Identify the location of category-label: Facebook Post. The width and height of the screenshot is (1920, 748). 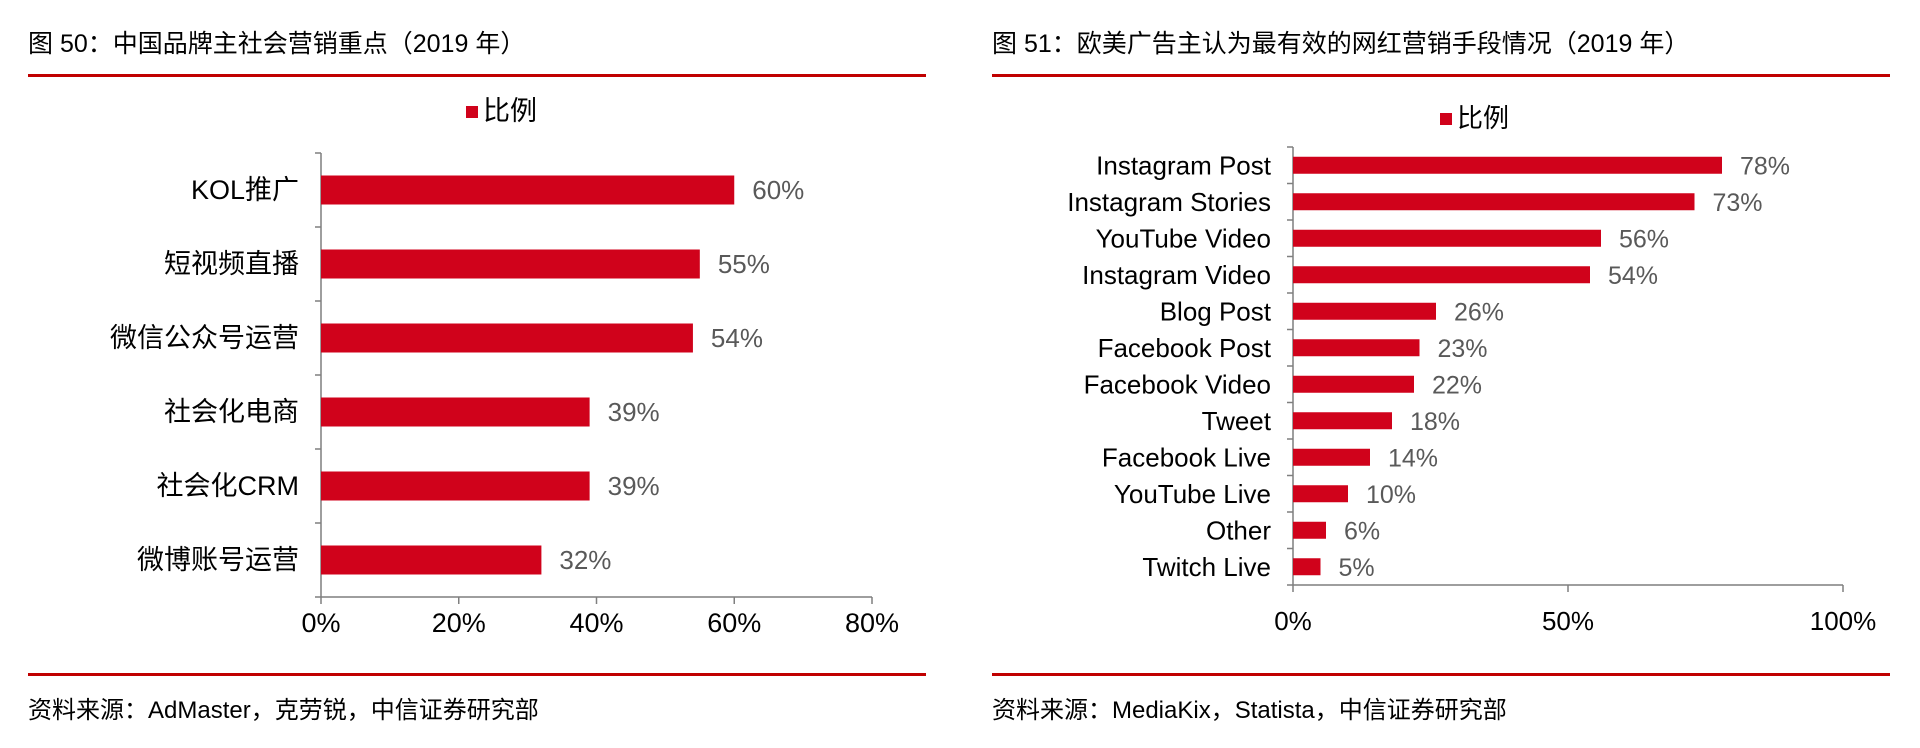
(1185, 348).